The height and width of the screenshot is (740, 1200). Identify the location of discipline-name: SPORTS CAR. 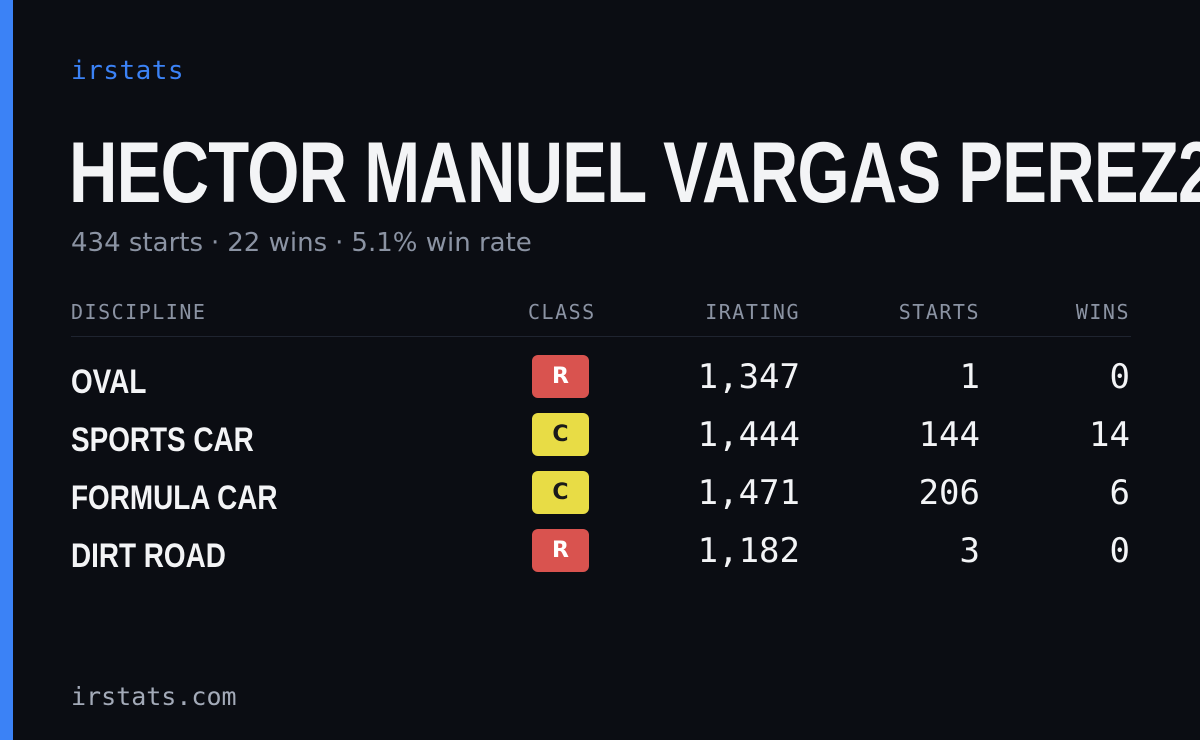
(162, 440).